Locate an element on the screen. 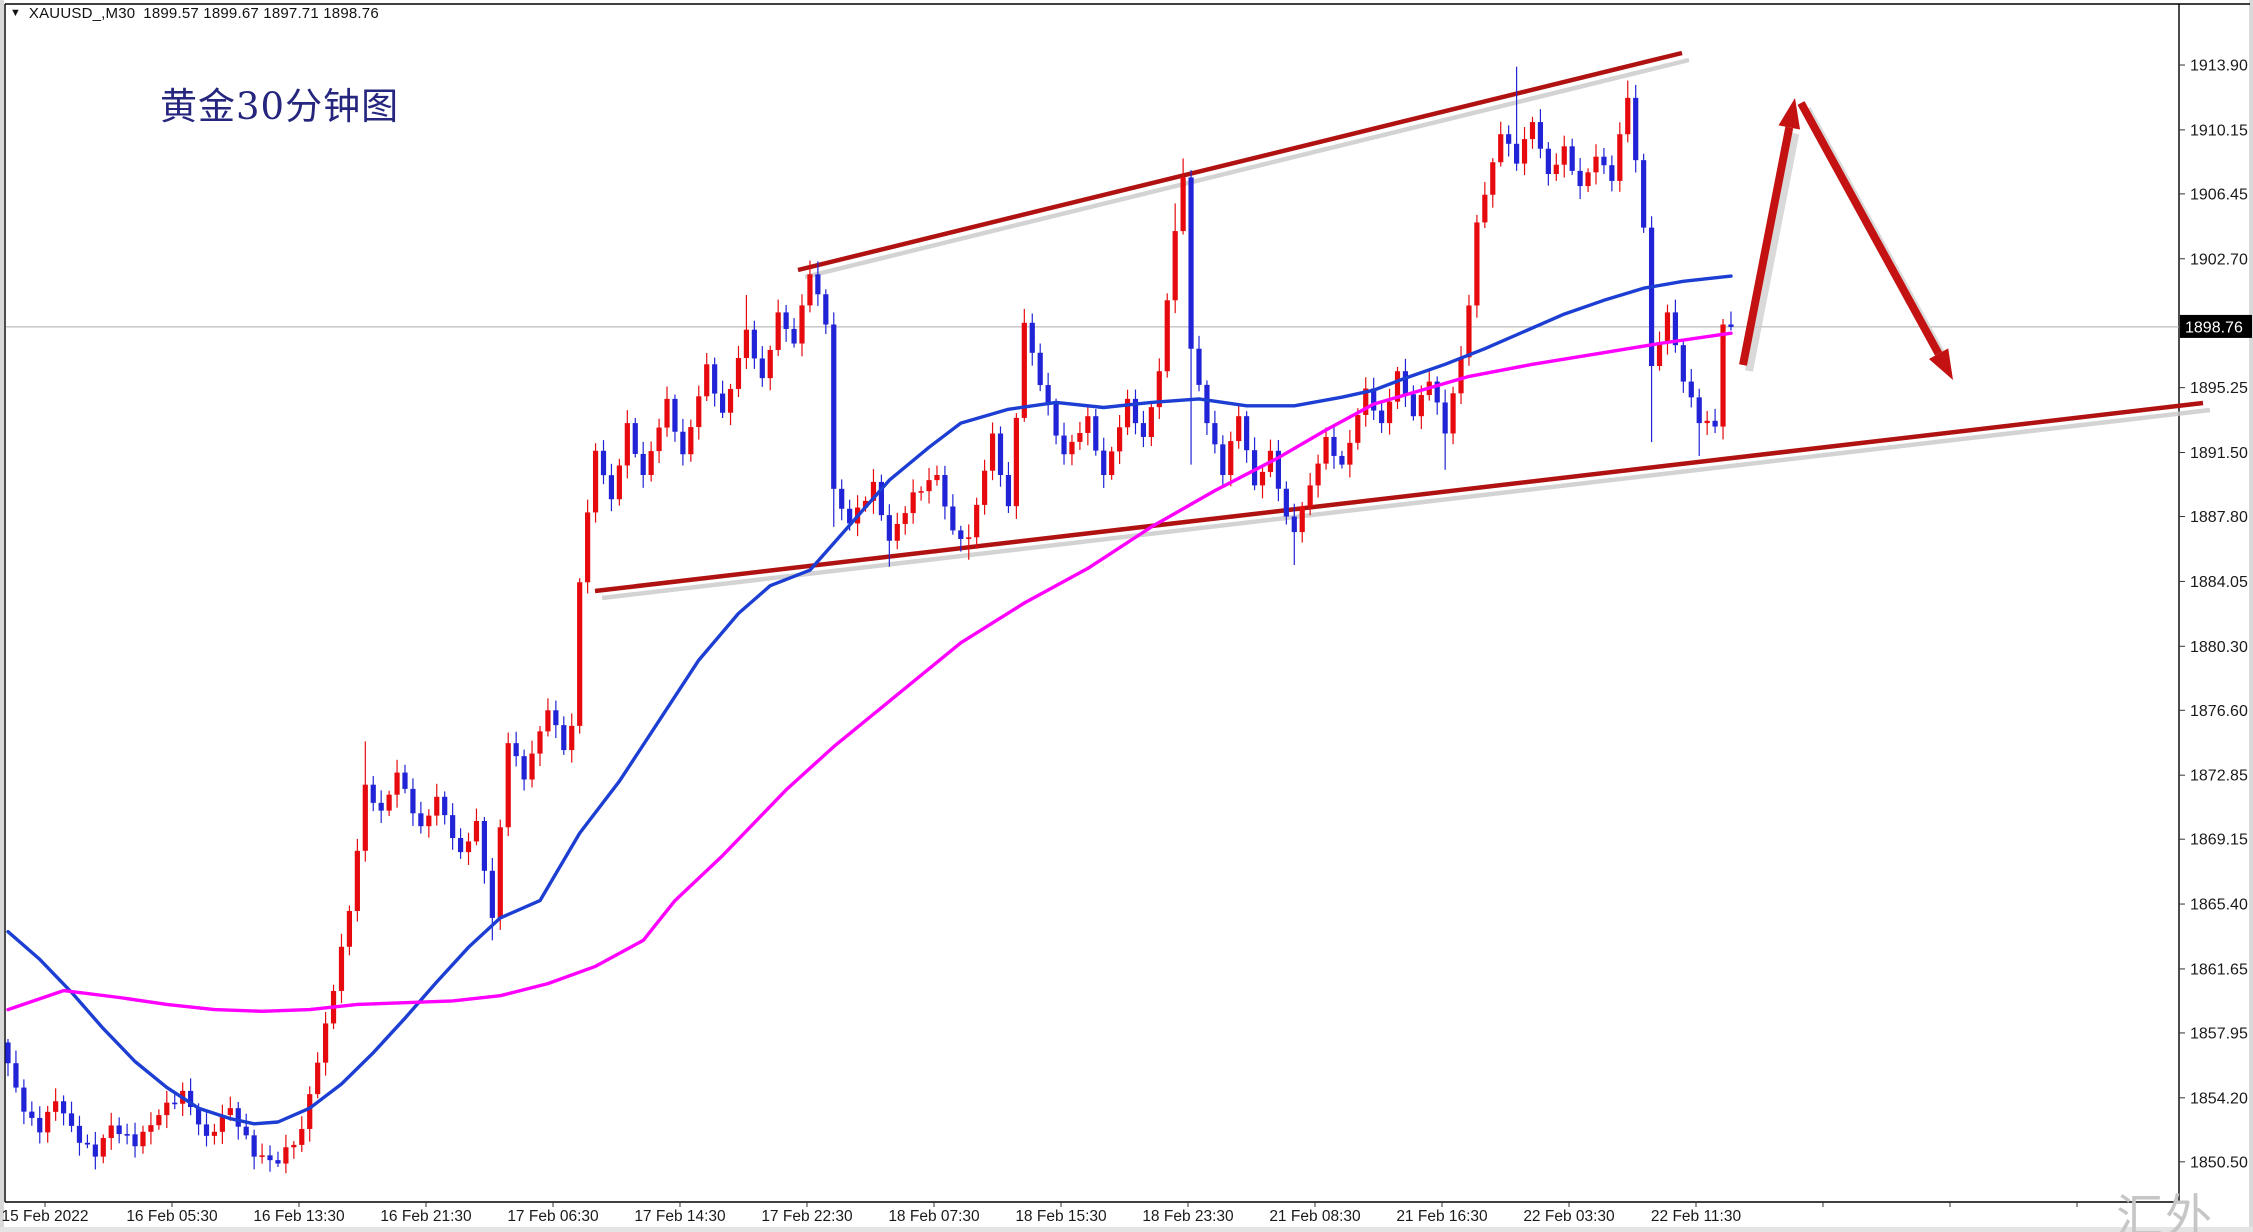 The image size is (2253, 1232). symbol-dropdown-icon: ▼ is located at coordinates (15, 12).